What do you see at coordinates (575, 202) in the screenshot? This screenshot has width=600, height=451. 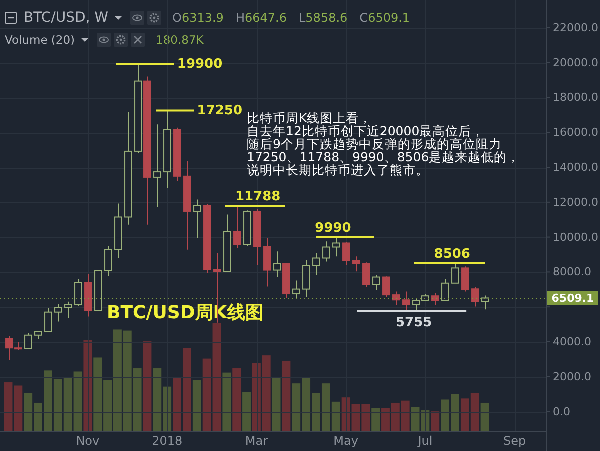 I see `y-tick-label: 12000.0` at bounding box center [575, 202].